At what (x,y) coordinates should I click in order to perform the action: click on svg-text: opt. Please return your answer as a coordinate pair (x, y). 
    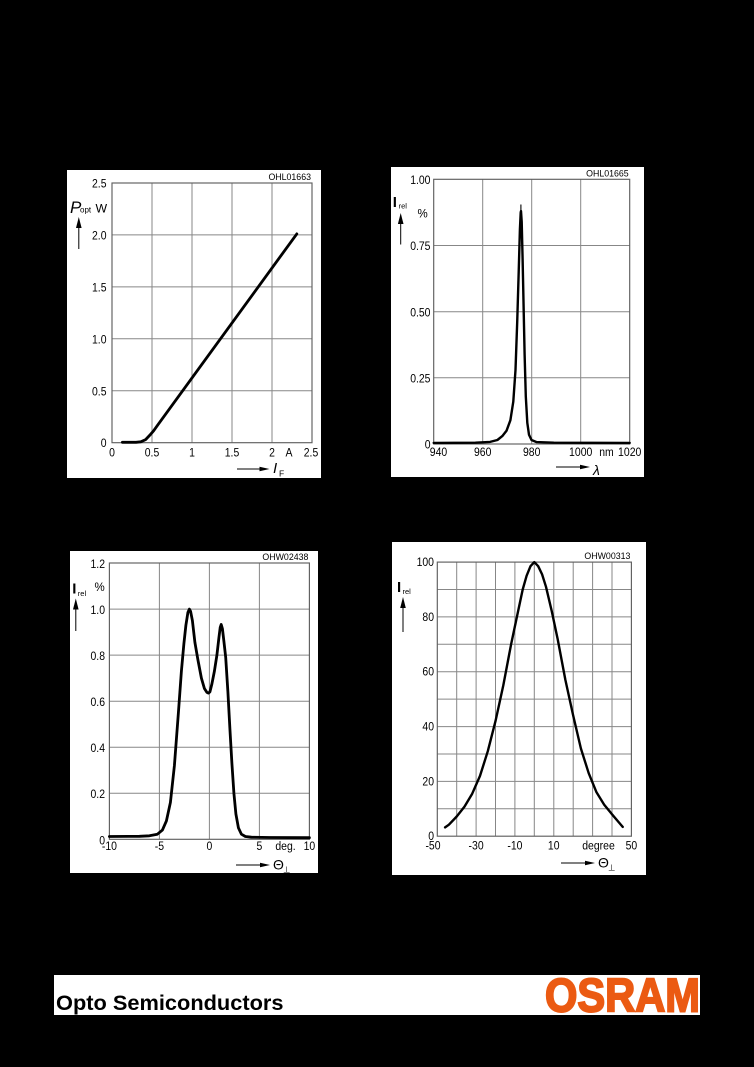
    Looking at the image, I should click on (86, 210).